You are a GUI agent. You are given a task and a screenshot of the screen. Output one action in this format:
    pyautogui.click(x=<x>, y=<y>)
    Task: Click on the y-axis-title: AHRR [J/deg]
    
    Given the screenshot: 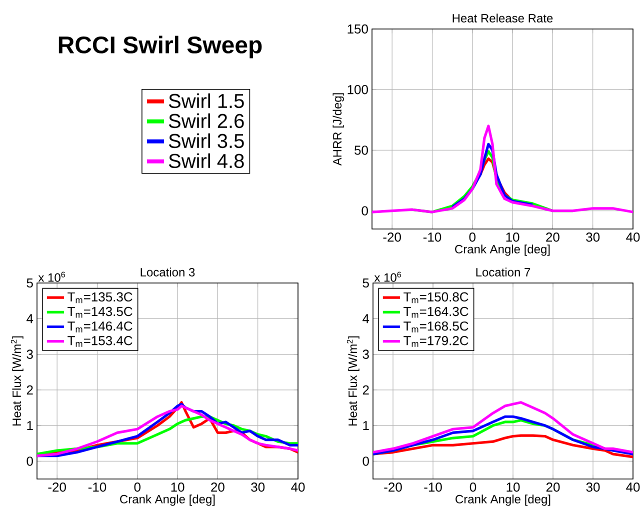 What is the action you would take?
    pyautogui.click(x=338, y=129)
    